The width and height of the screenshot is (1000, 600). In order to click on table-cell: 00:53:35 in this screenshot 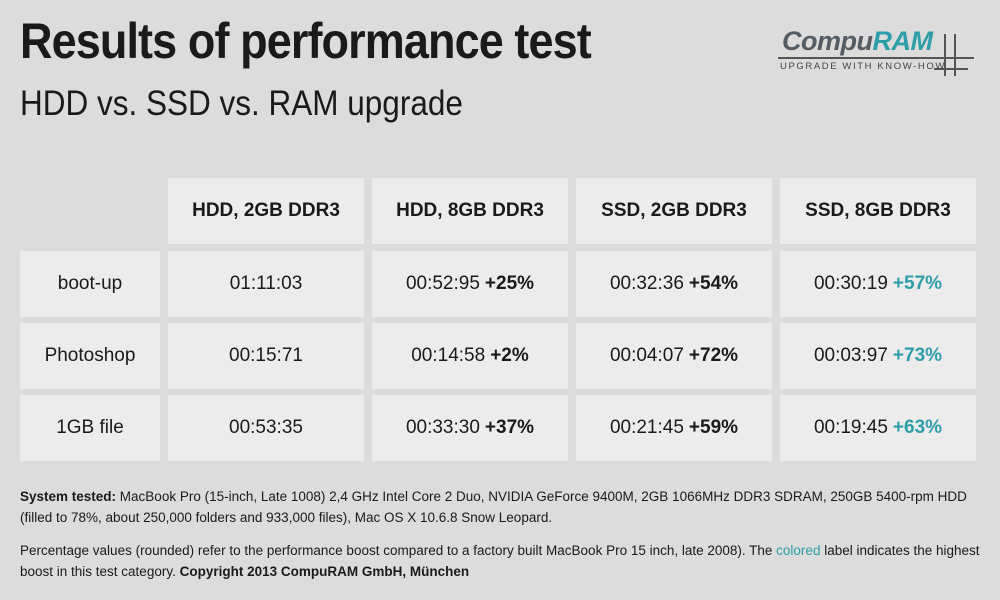, I will do `click(266, 428)`.